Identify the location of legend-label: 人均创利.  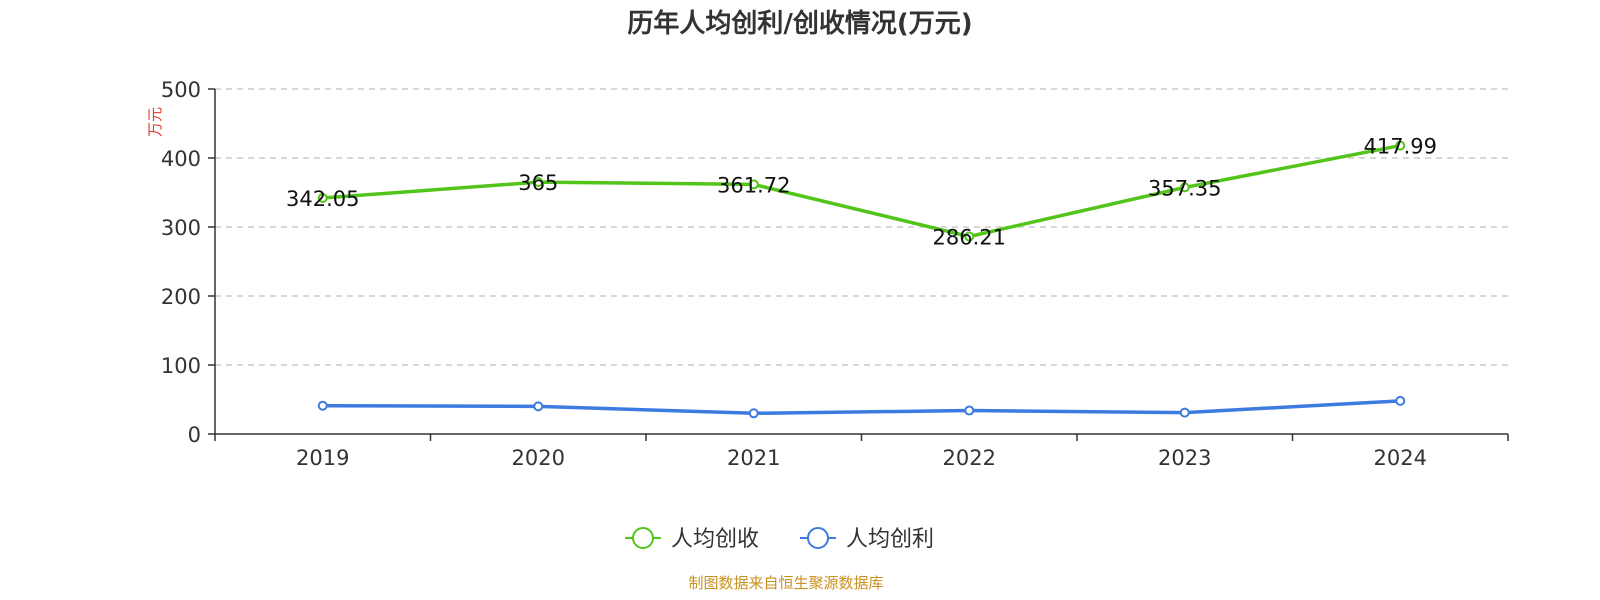
(890, 539).